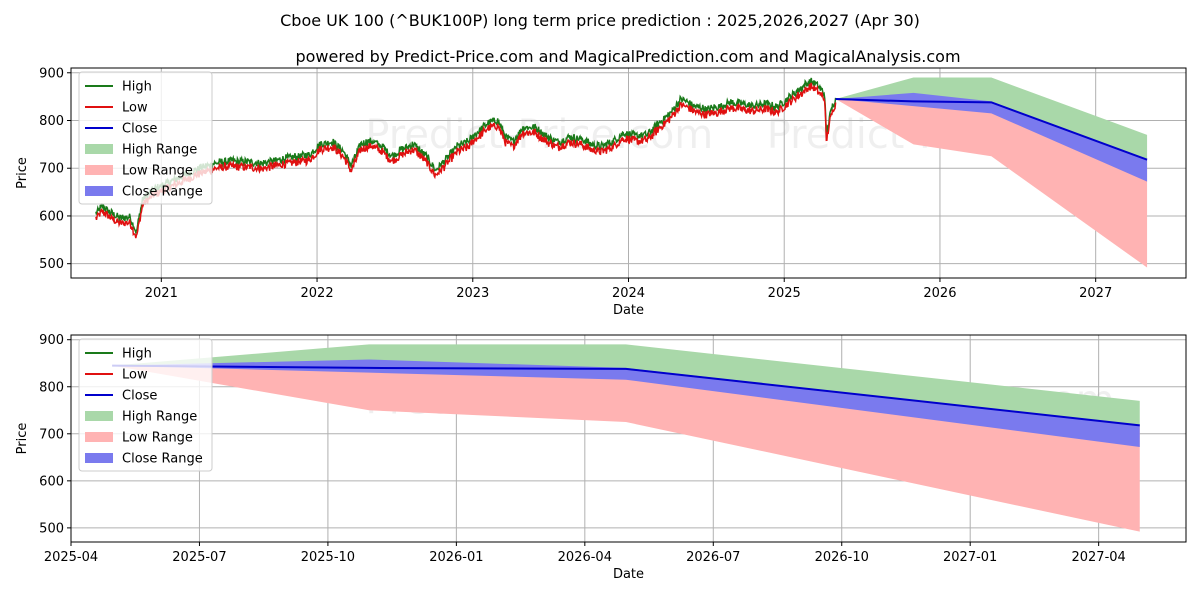 The width and height of the screenshot is (1200, 600). What do you see at coordinates (71, 557) in the screenshot?
I see `x-tick-label: 2025-04` at bounding box center [71, 557].